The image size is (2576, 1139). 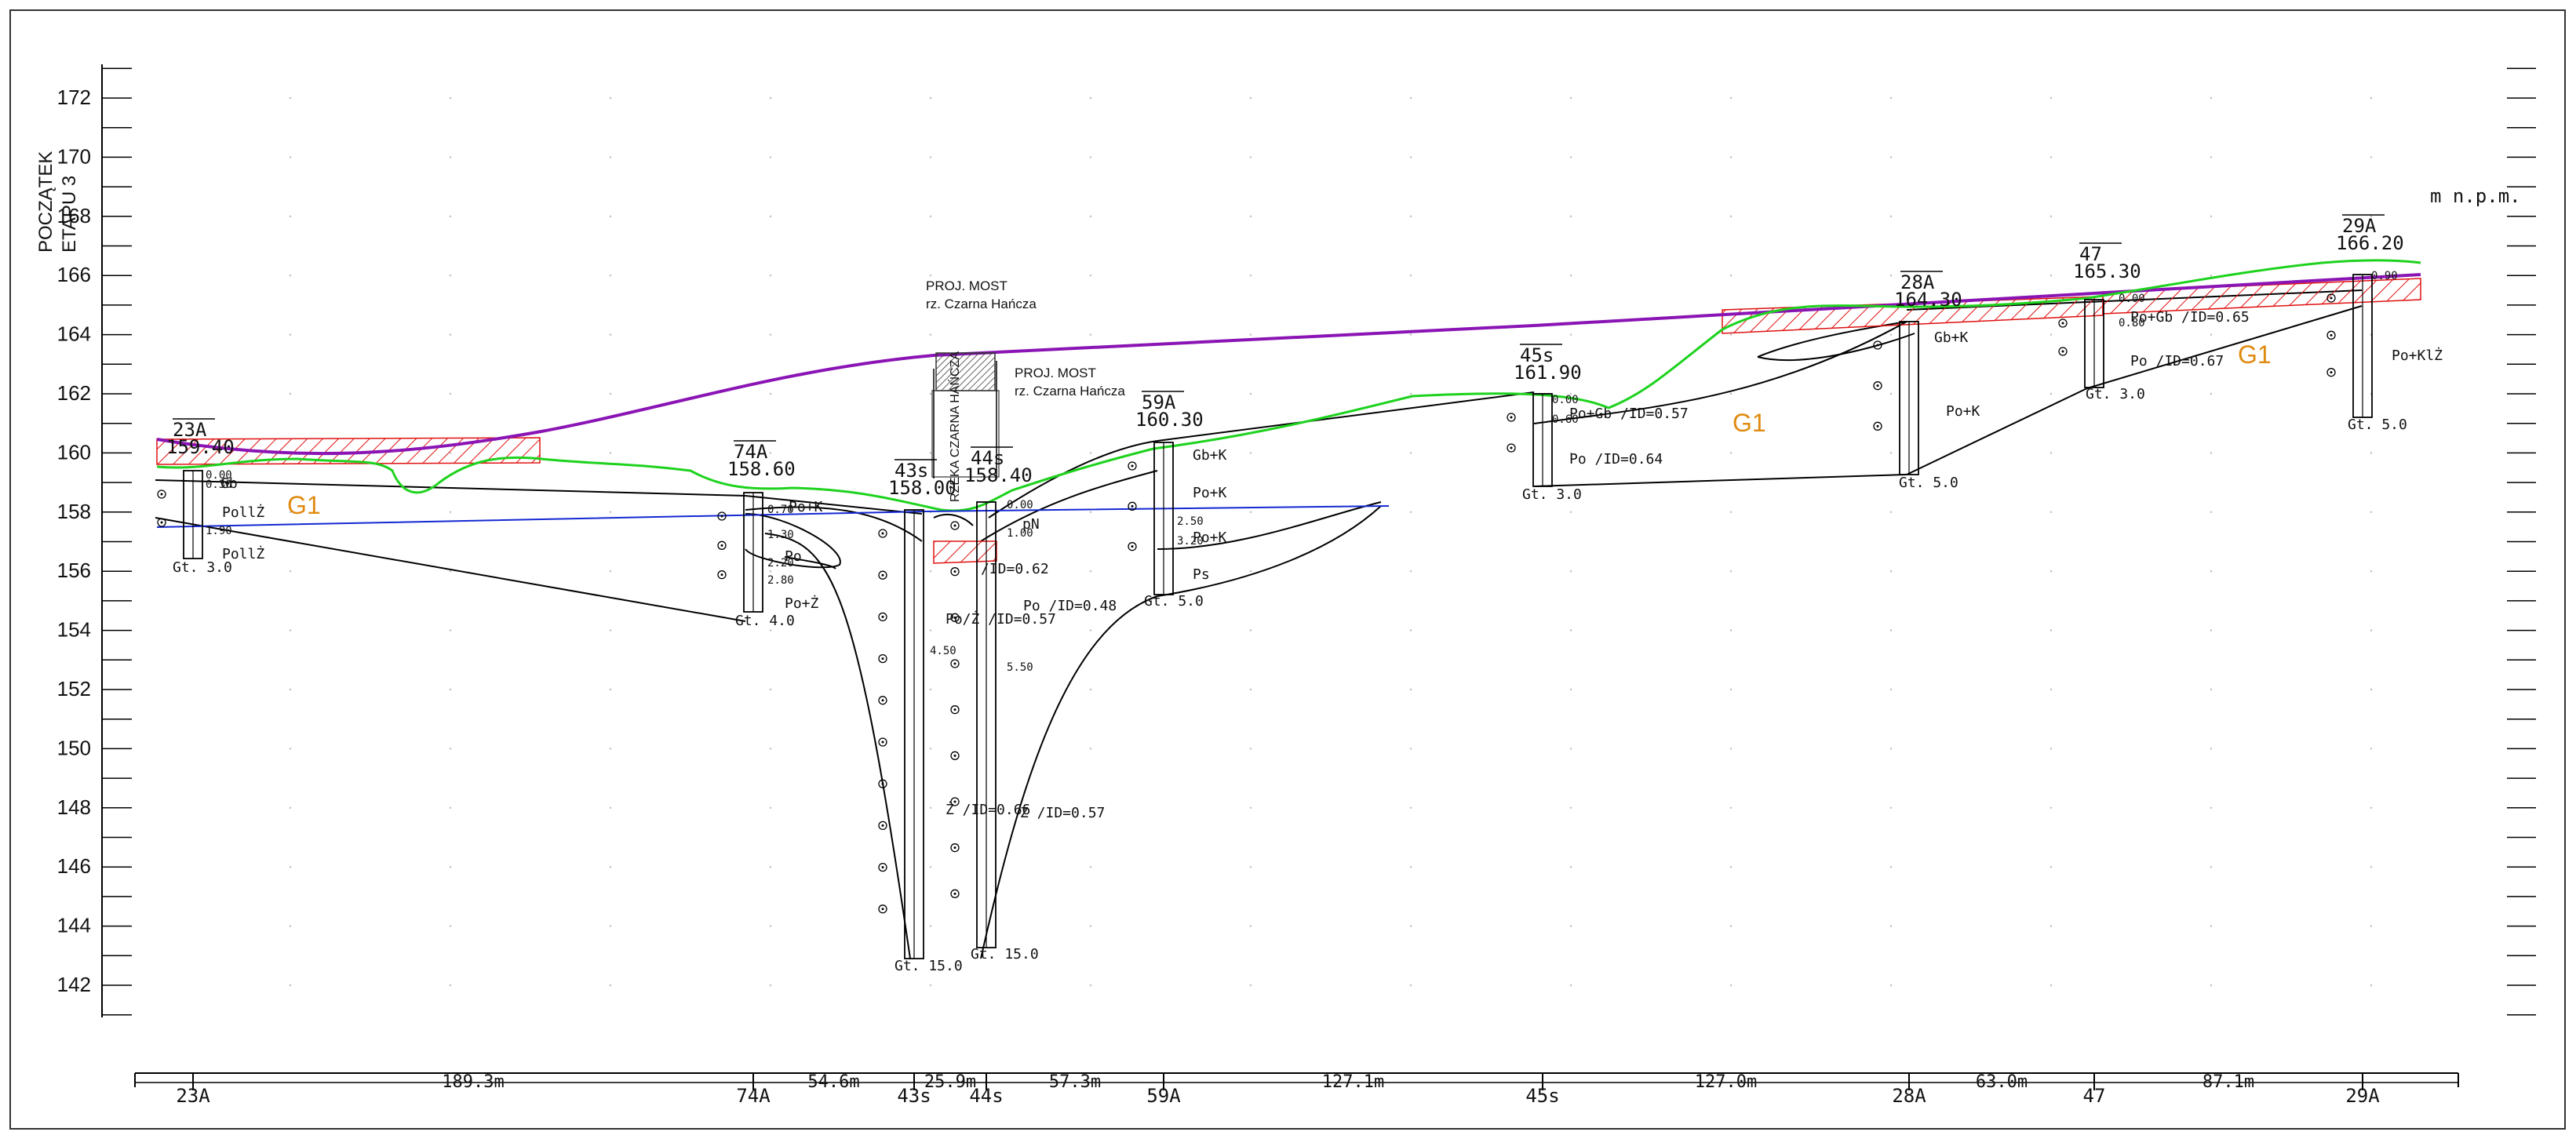 What do you see at coordinates (1169, 420) in the screenshot?
I see `borehole-elevation: 160.30` at bounding box center [1169, 420].